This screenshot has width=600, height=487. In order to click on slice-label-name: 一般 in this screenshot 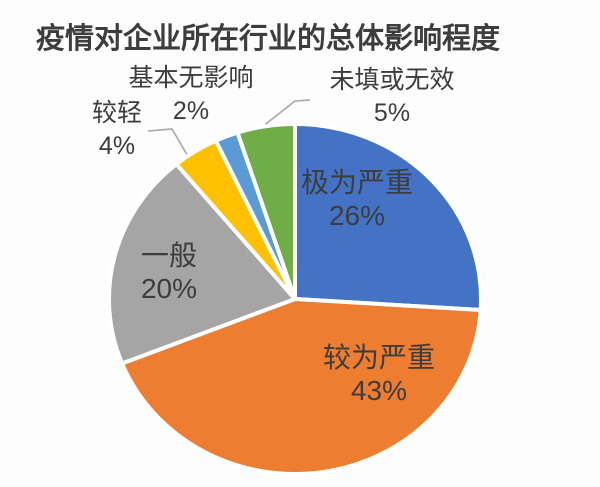, I will do `click(169, 255)`.